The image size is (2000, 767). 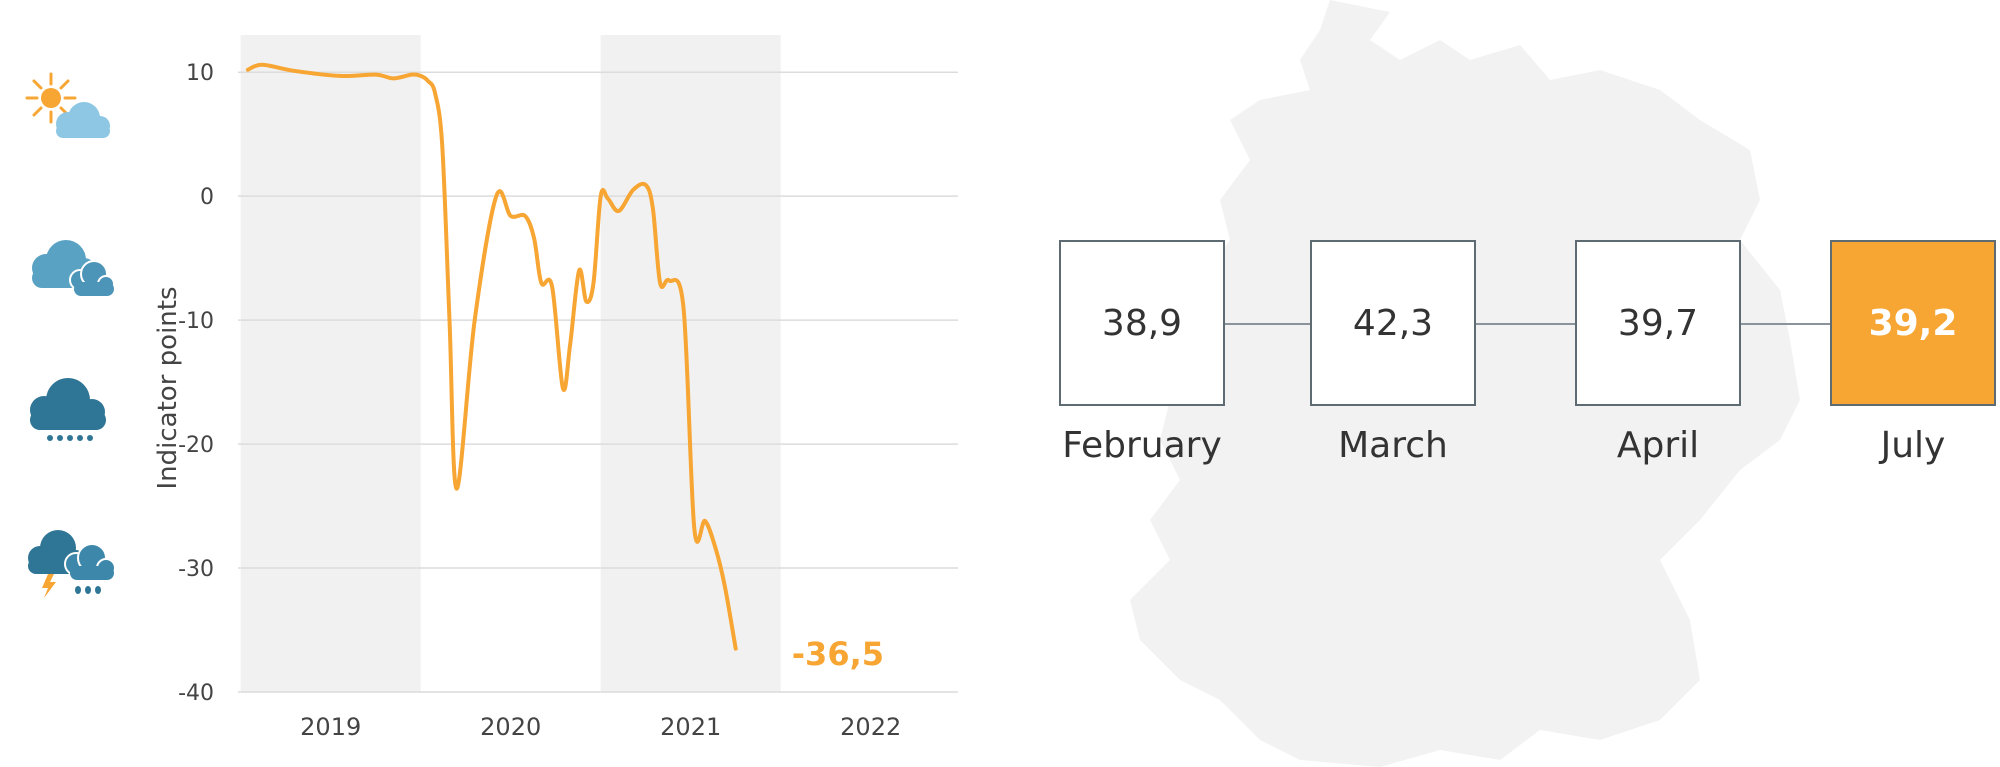 What do you see at coordinates (196, 445) in the screenshot?
I see `y-tick-label: -20` at bounding box center [196, 445].